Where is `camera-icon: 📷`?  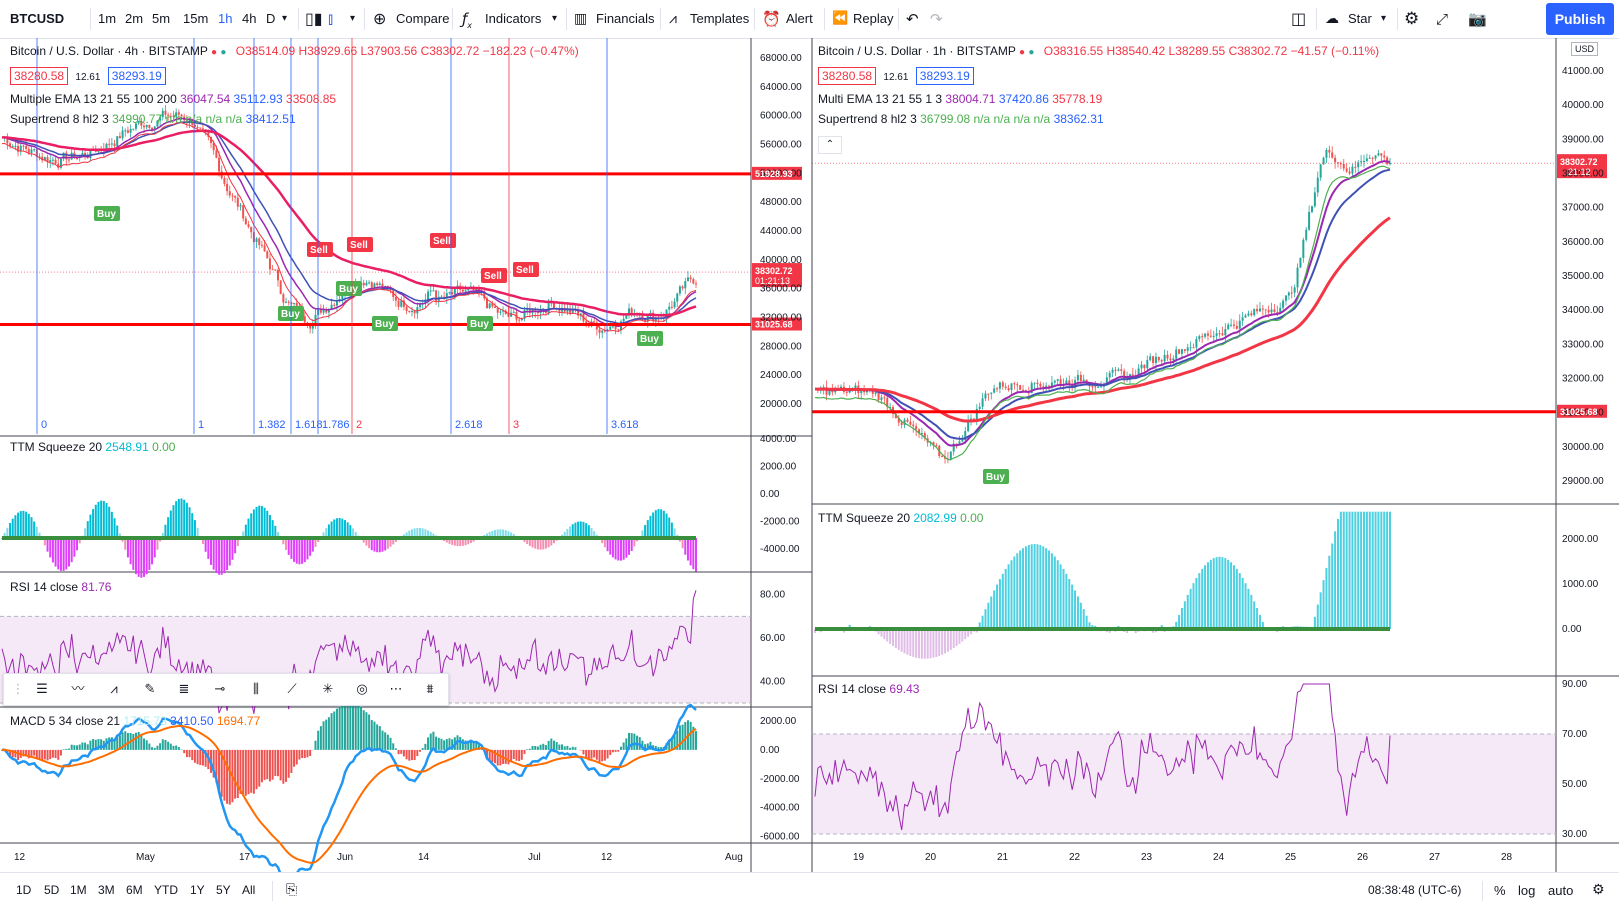 camera-icon: 📷 is located at coordinates (1477, 19).